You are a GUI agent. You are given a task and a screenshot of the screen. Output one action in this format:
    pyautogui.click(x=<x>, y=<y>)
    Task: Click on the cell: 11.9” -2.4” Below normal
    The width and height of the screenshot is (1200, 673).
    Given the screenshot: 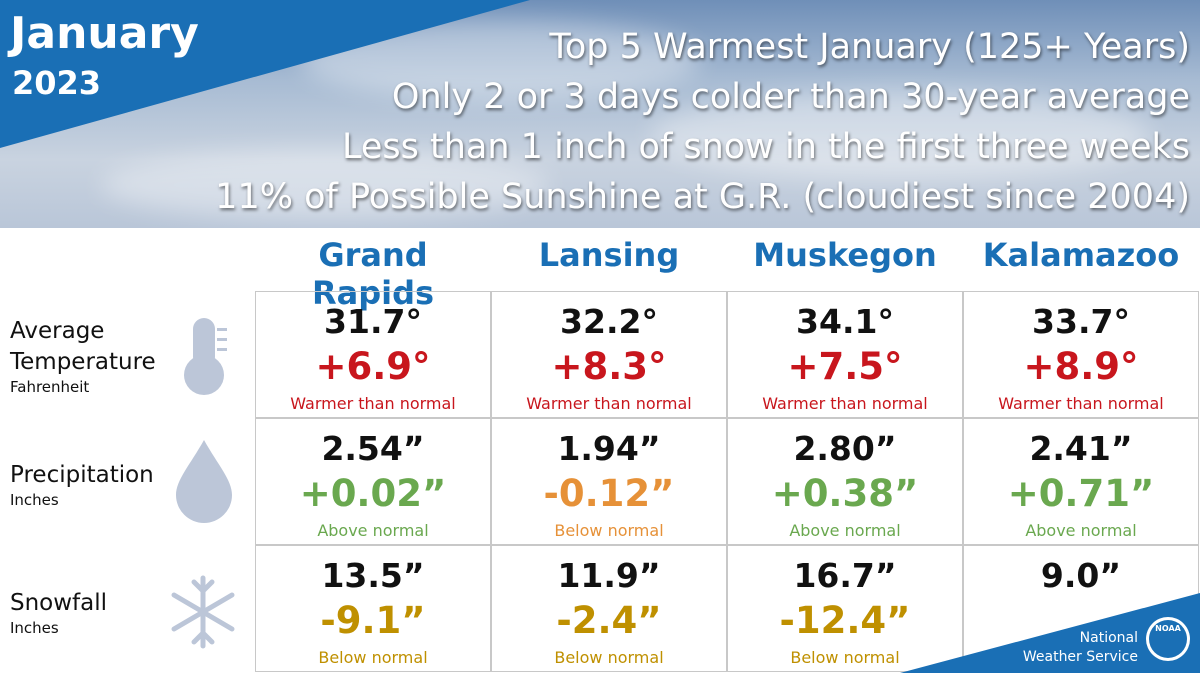 What is the action you would take?
    pyautogui.click(x=609, y=608)
    